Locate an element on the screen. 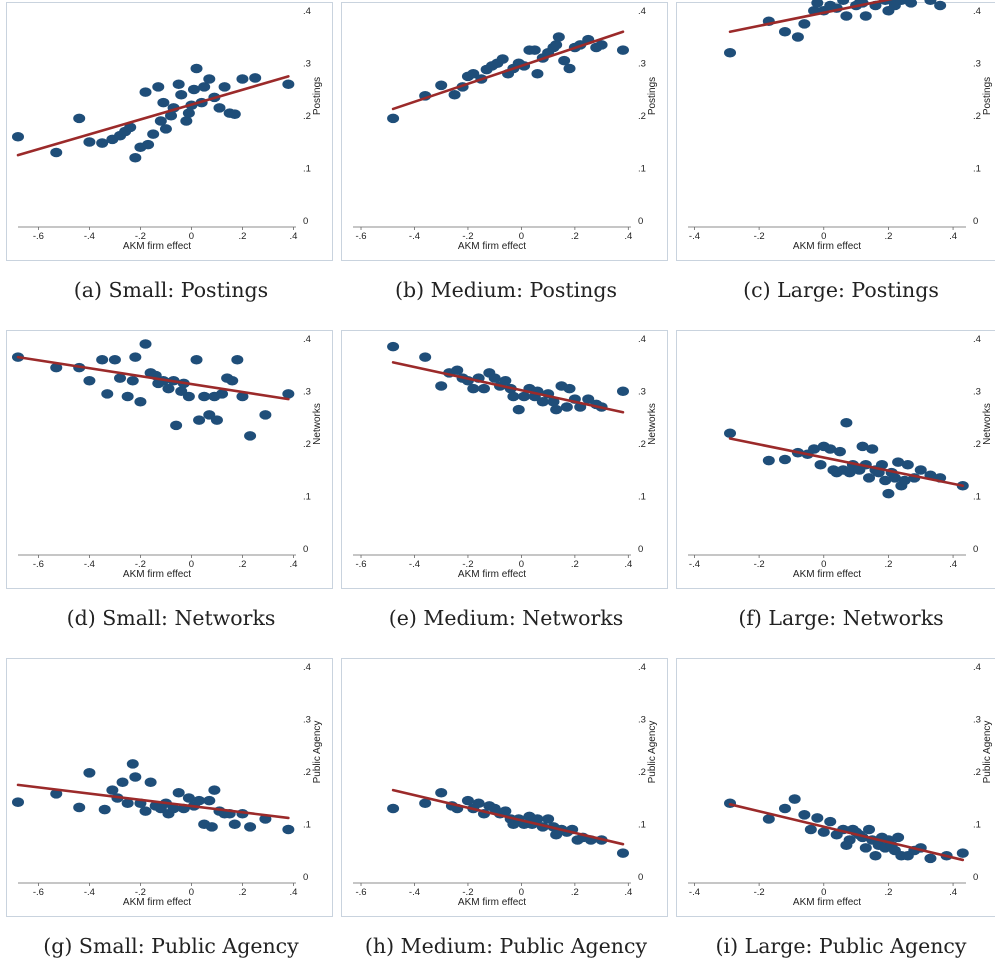  x-tick-label: -.2 is located at coordinates (759, 892).